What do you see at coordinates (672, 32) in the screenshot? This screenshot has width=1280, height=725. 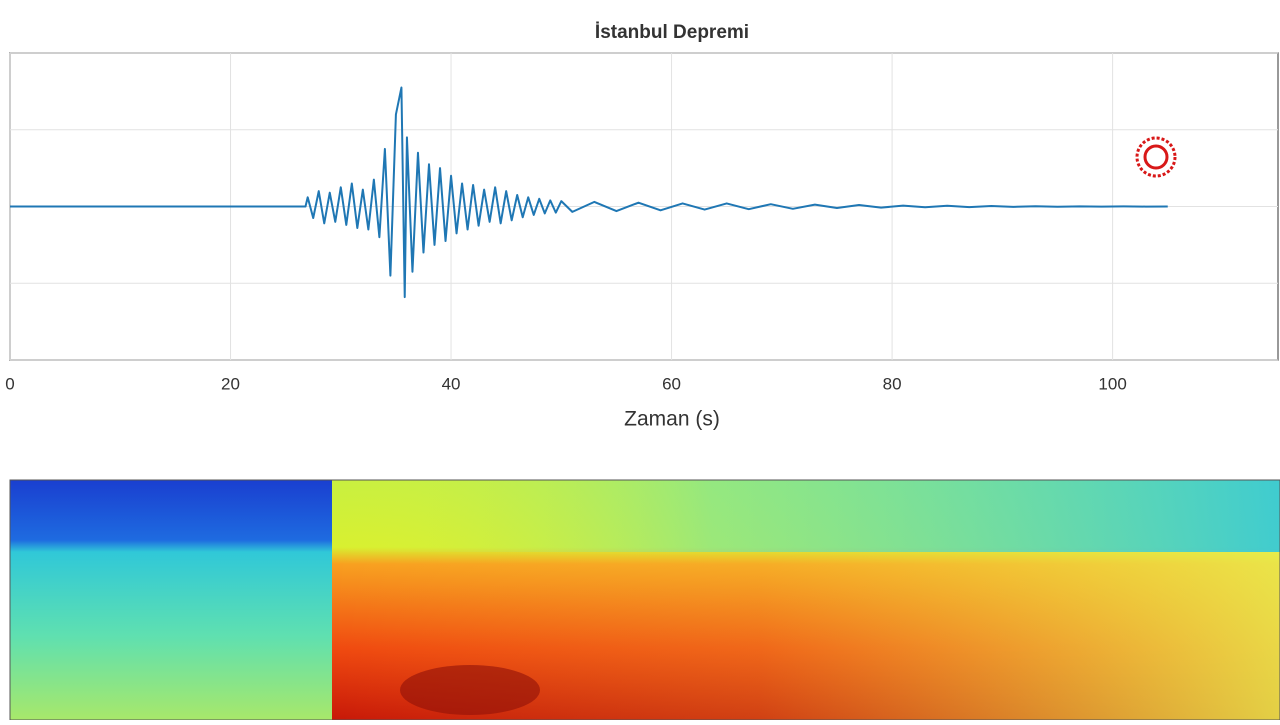 I see `chart-title: İstanbul Depremi` at bounding box center [672, 32].